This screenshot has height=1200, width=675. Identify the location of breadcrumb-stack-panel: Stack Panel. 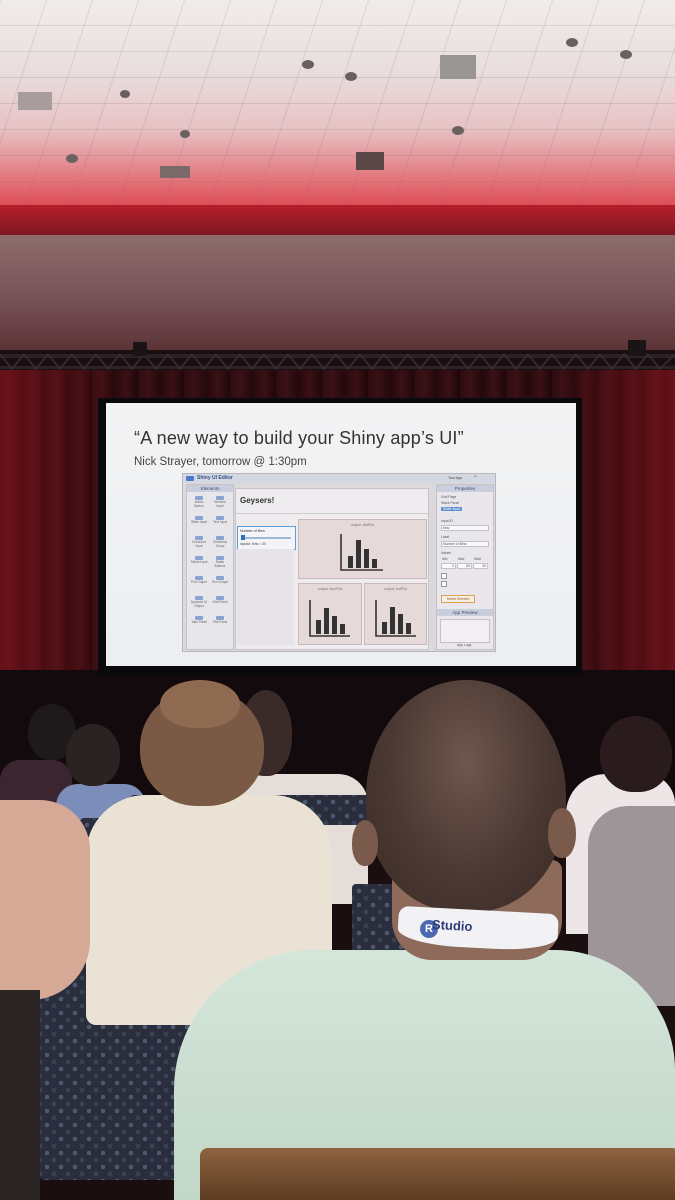
(450, 503).